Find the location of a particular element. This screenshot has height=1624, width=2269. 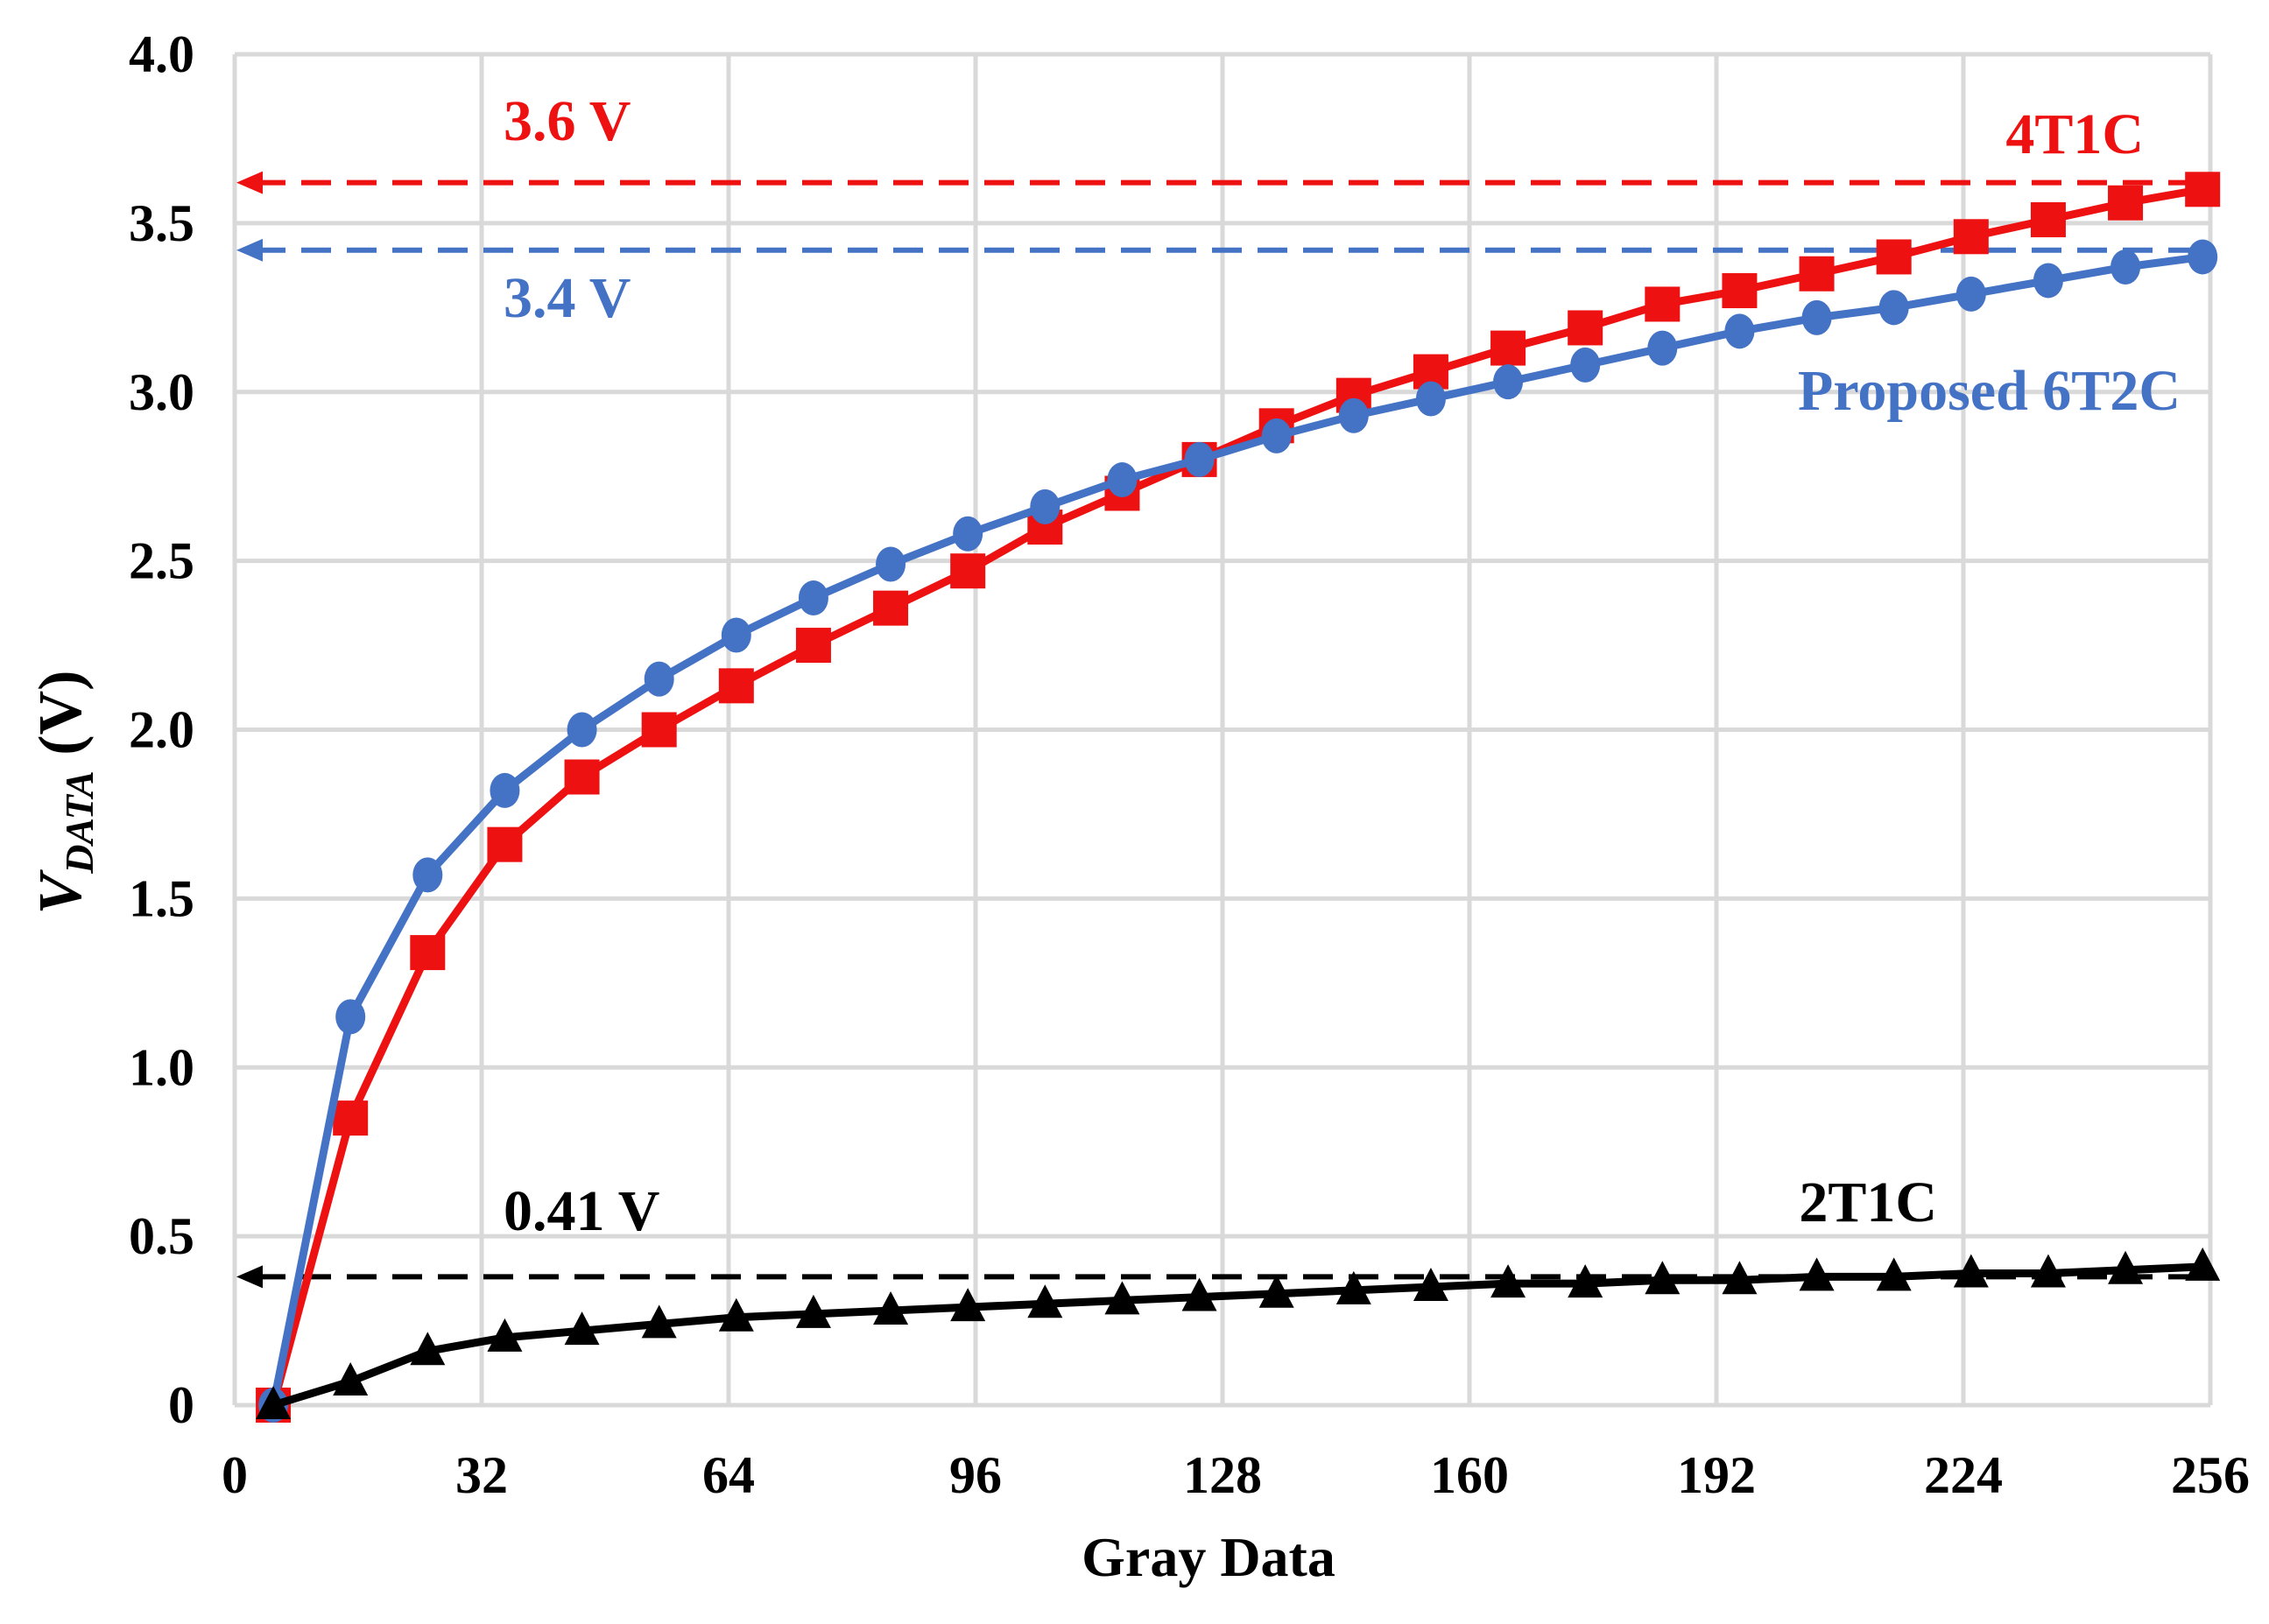

y-axis-label-subscript: DATA is located at coordinates (79, 822).